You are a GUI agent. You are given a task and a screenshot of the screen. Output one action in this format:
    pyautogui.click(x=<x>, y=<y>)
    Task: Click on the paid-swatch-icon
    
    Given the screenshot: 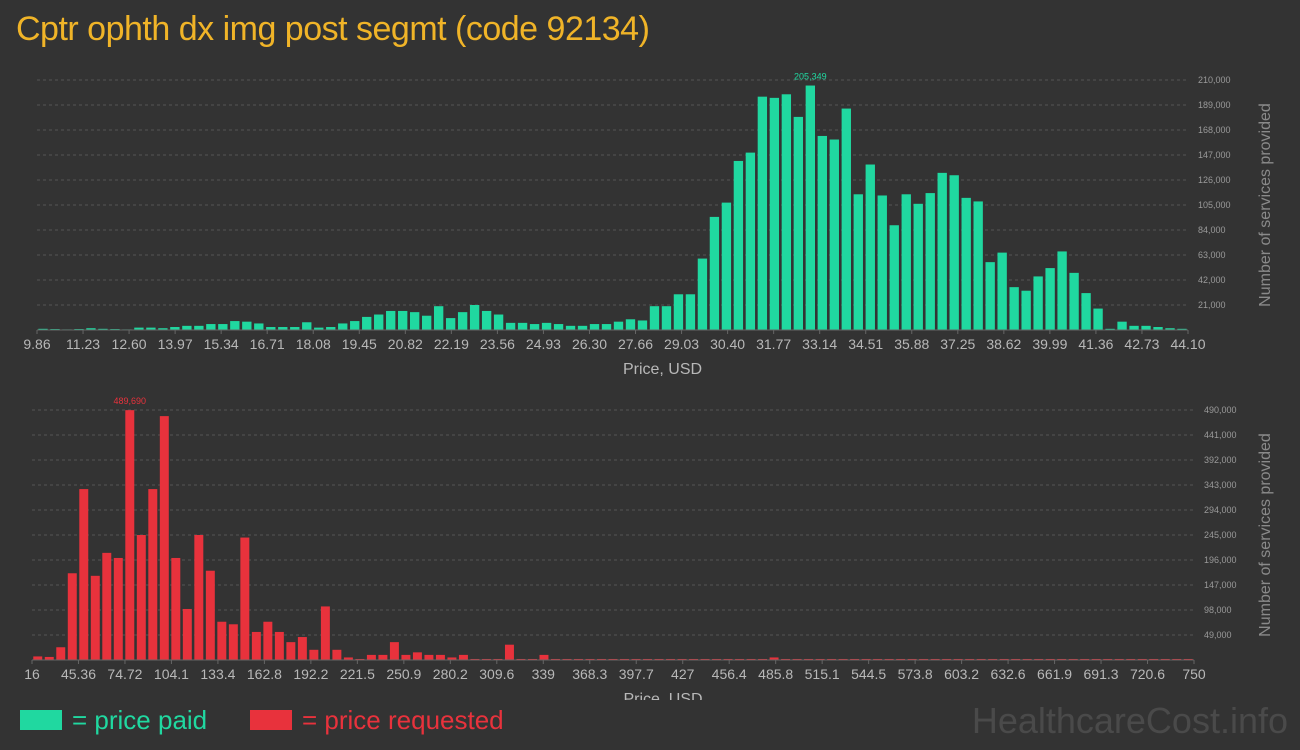 What is the action you would take?
    pyautogui.click(x=41, y=720)
    